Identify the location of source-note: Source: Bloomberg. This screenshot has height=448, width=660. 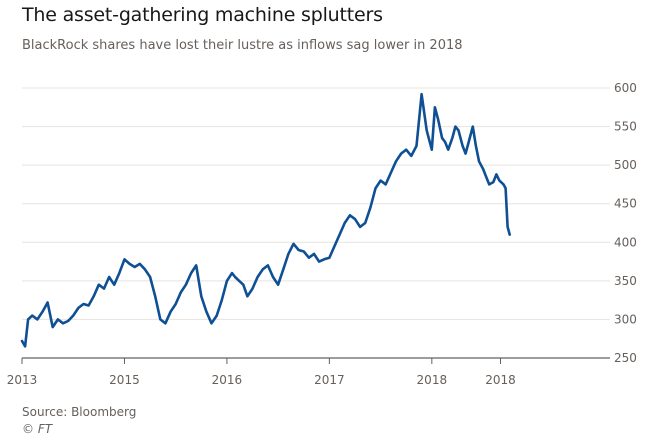
(79, 412).